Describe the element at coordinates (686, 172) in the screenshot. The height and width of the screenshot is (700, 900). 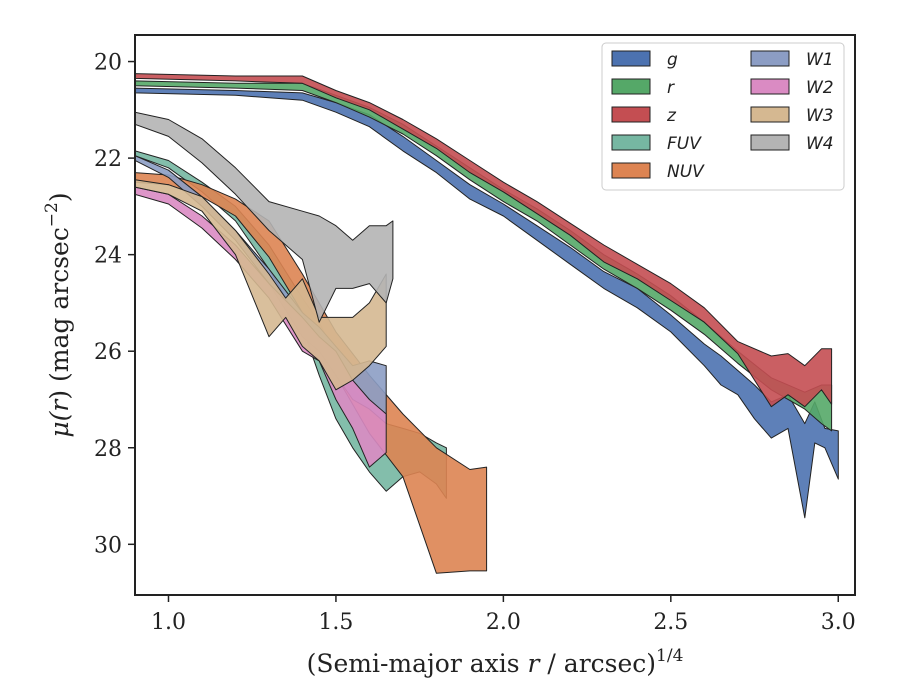
I see `legend-label-nuv: NUV` at that location.